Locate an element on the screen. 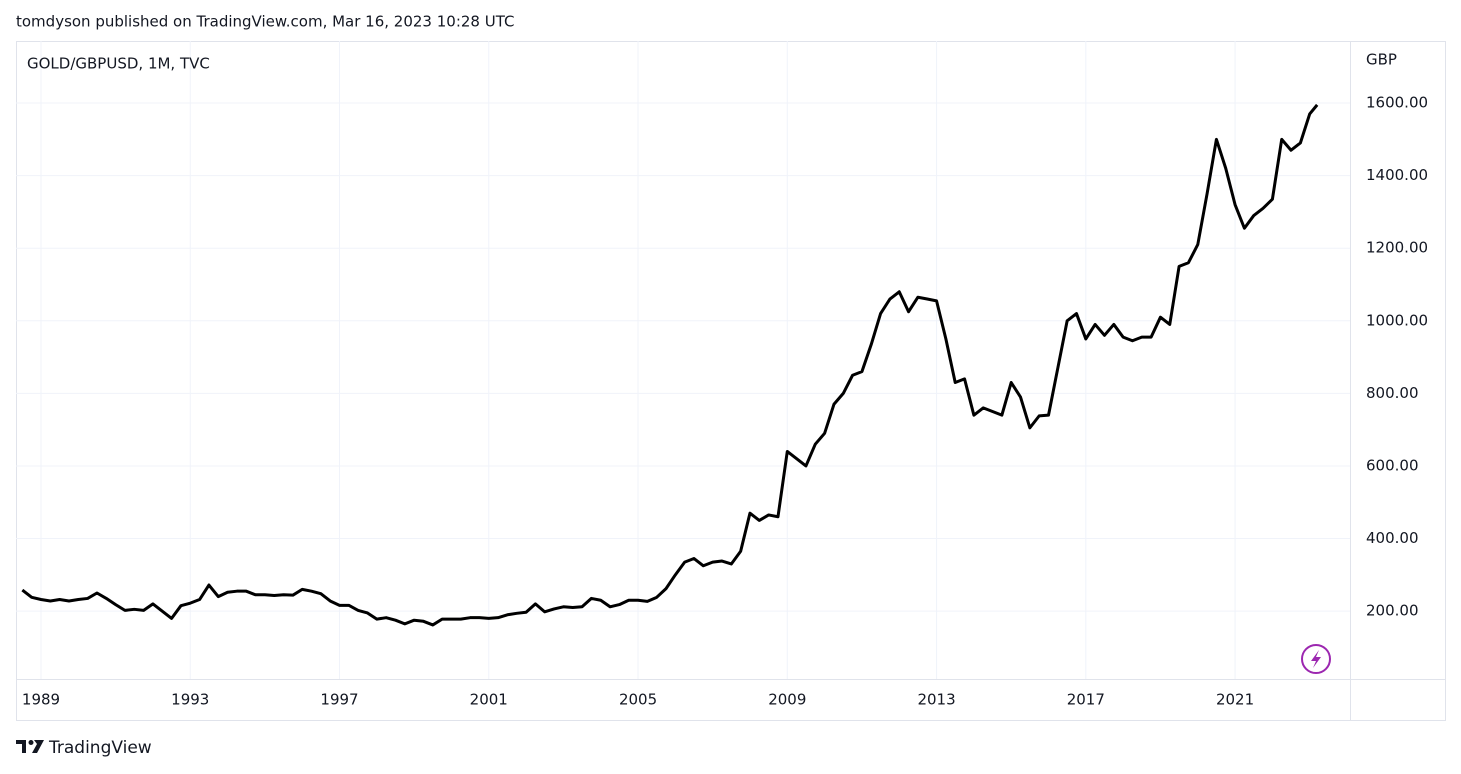  y-tick-label: 200.00 is located at coordinates (1392, 611).